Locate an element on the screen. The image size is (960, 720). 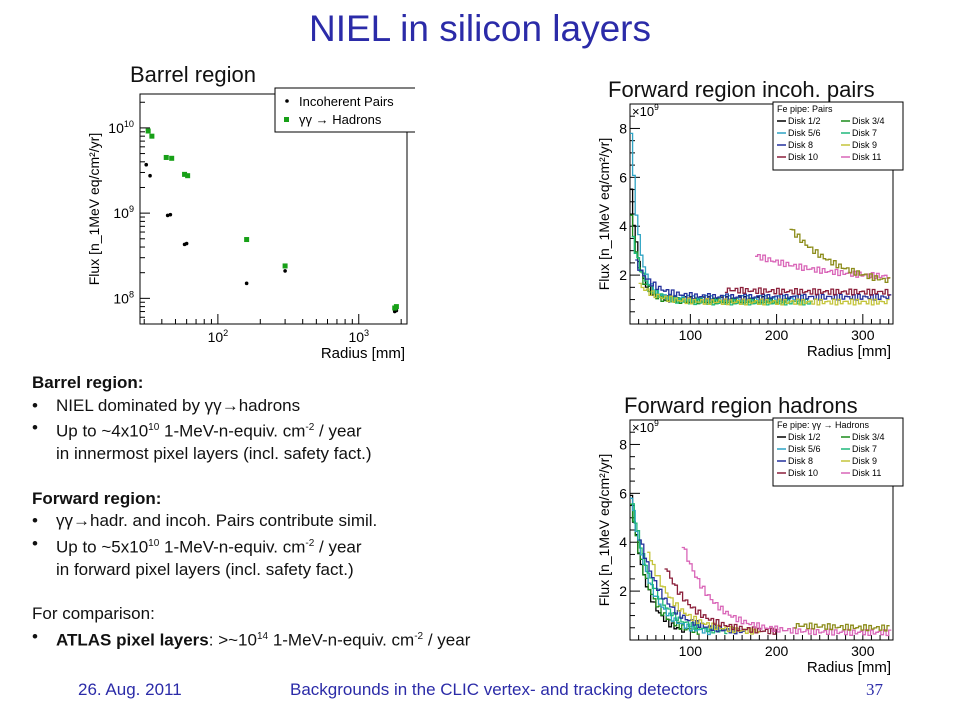
atlas-label: ATLAS pixel layers is located at coordinates (132, 640).